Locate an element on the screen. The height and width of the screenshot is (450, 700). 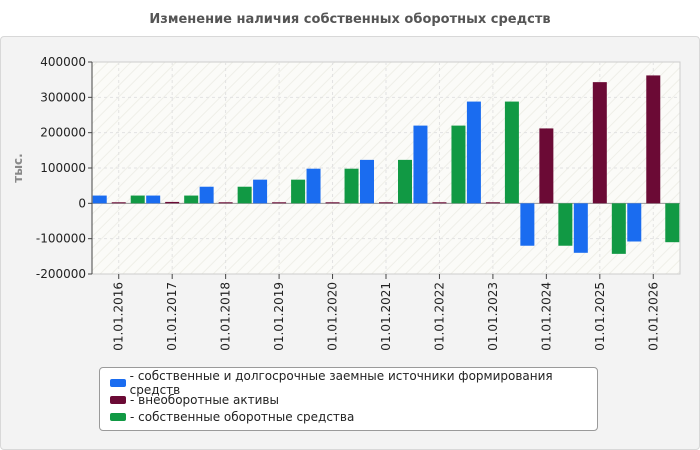
y-tick-label: -200000 is located at coordinates (61, 274).